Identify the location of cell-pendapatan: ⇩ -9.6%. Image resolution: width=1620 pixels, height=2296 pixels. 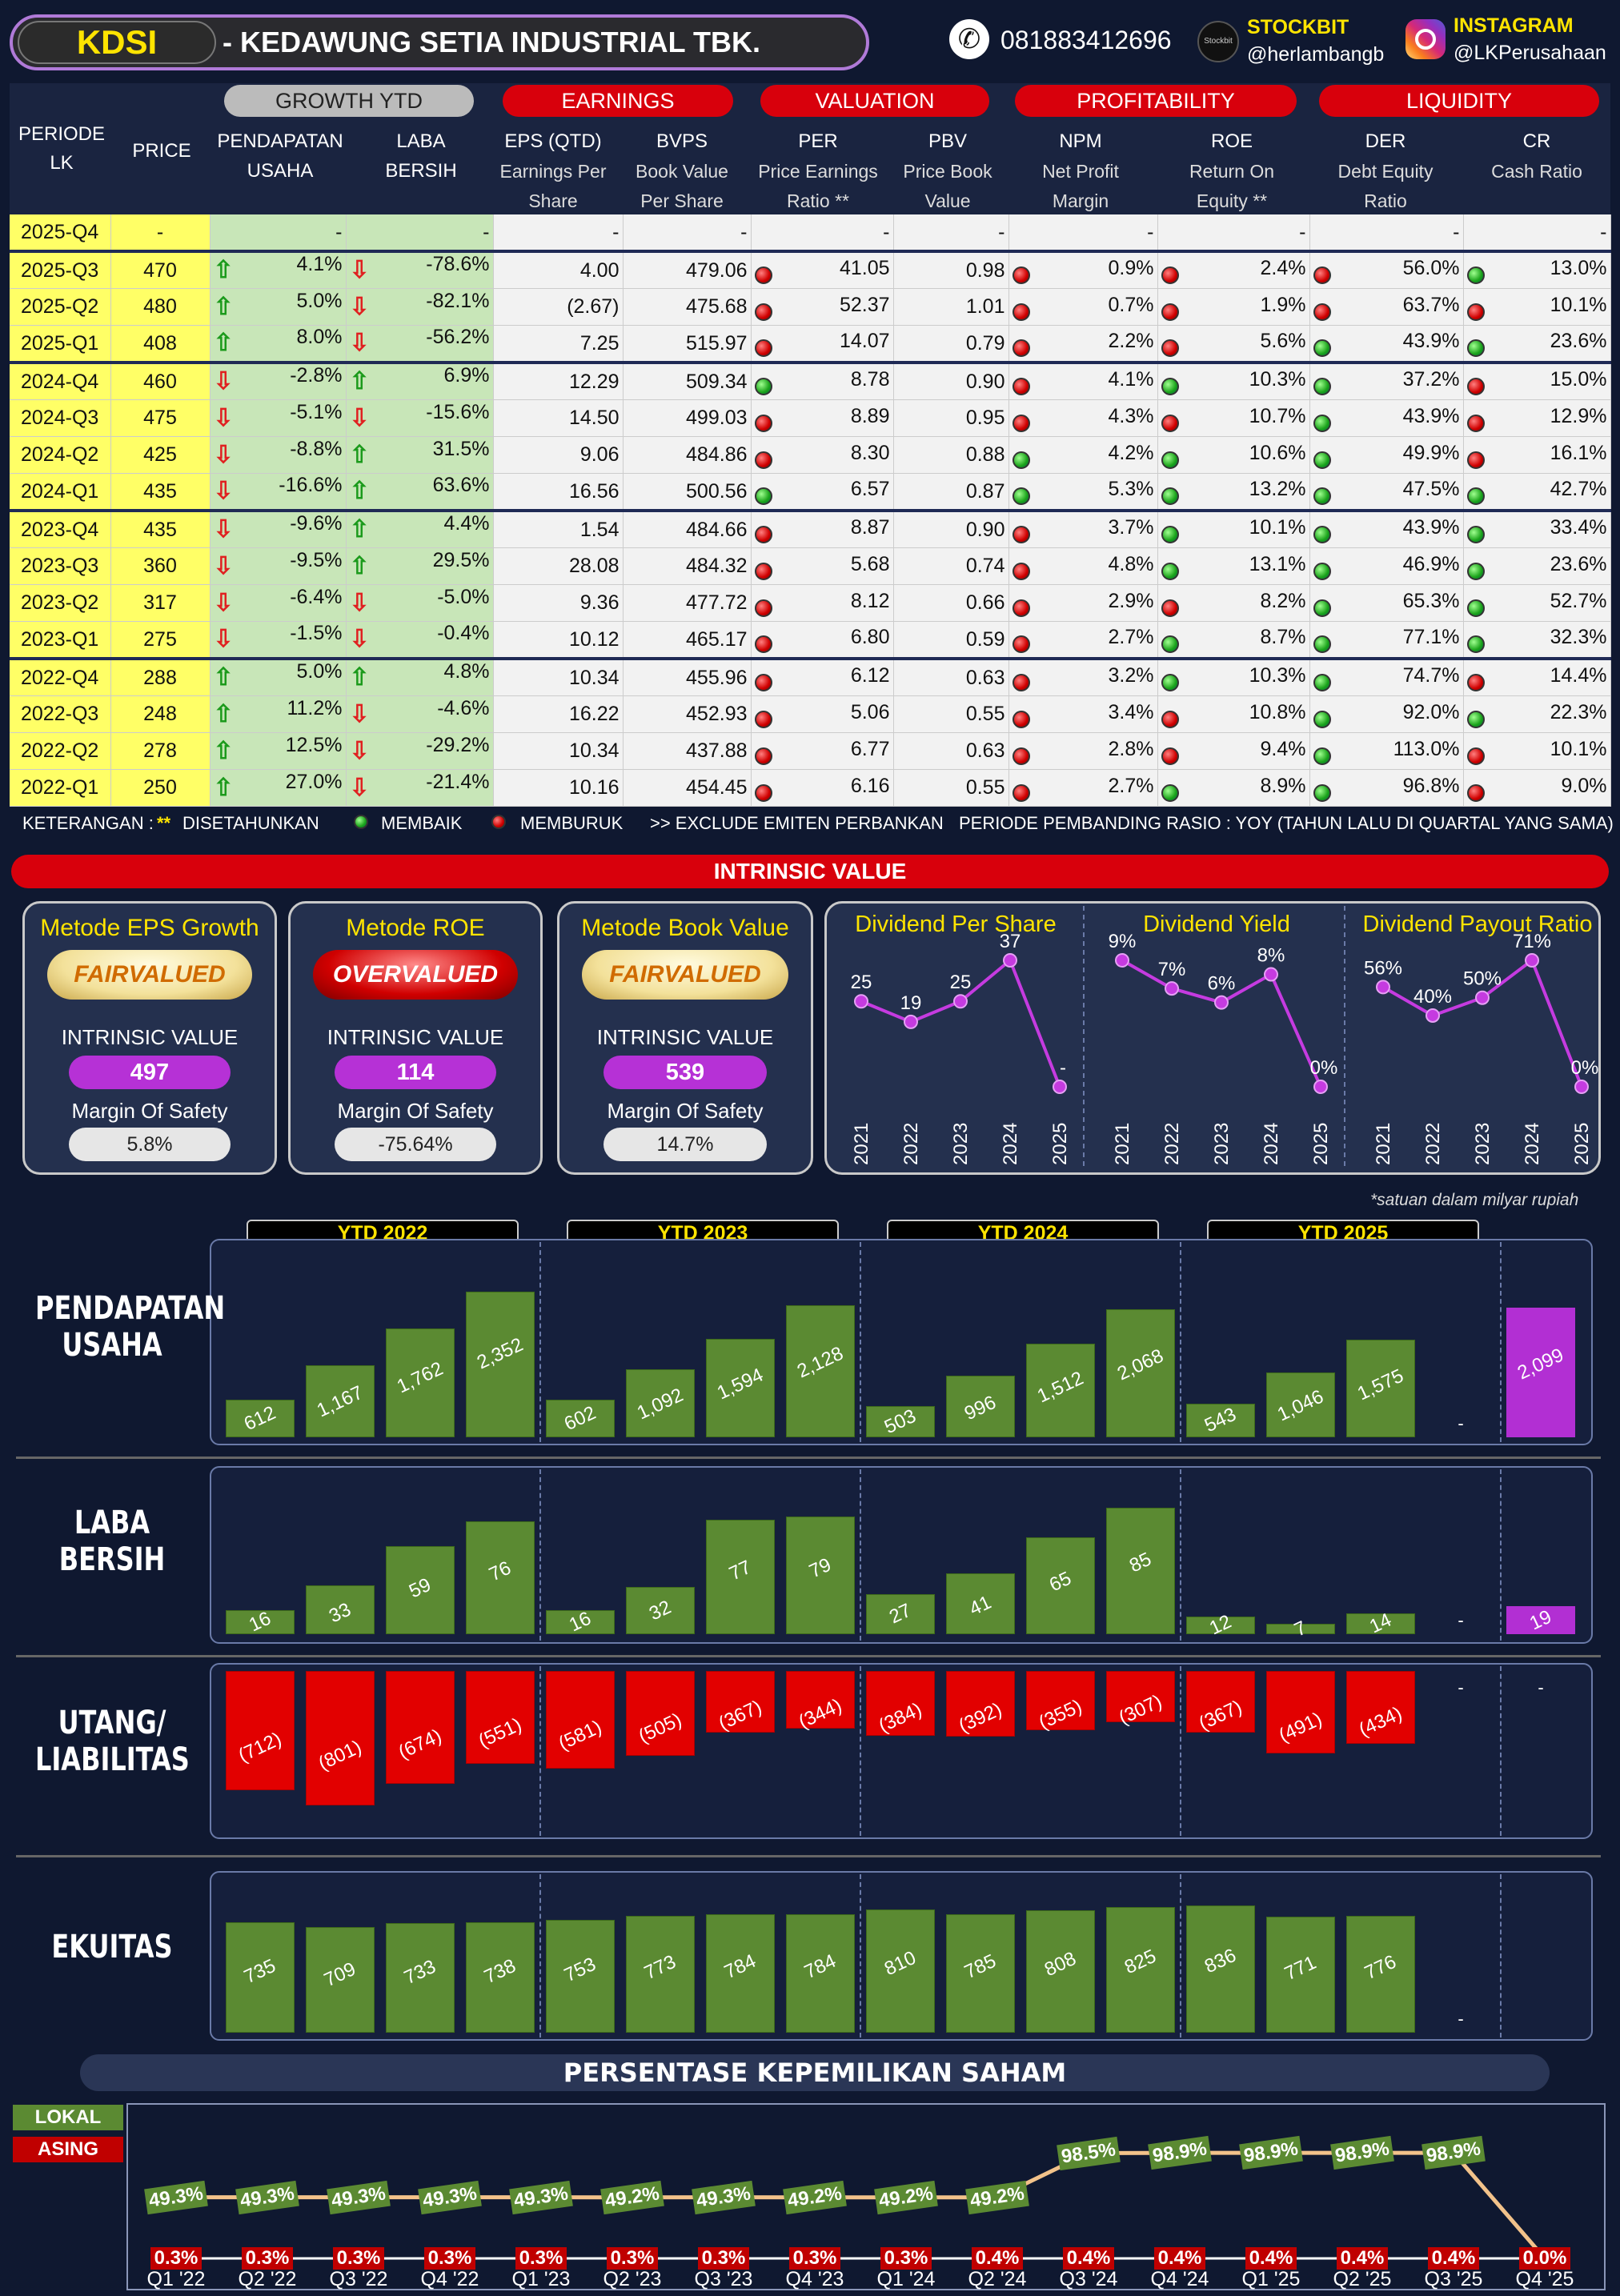
(278, 528).